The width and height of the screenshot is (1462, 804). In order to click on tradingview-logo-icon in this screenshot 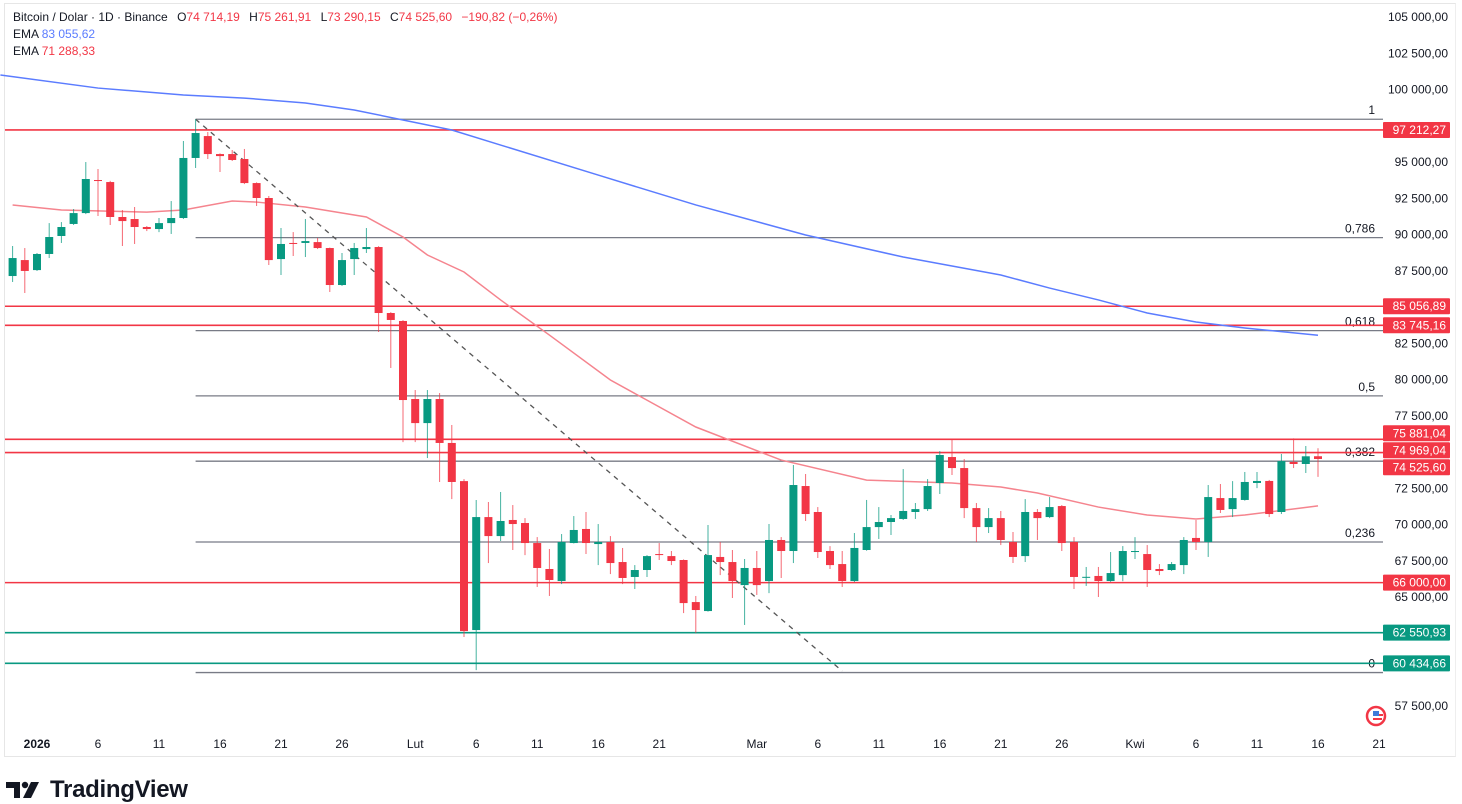, I will do `click(22, 789)`.